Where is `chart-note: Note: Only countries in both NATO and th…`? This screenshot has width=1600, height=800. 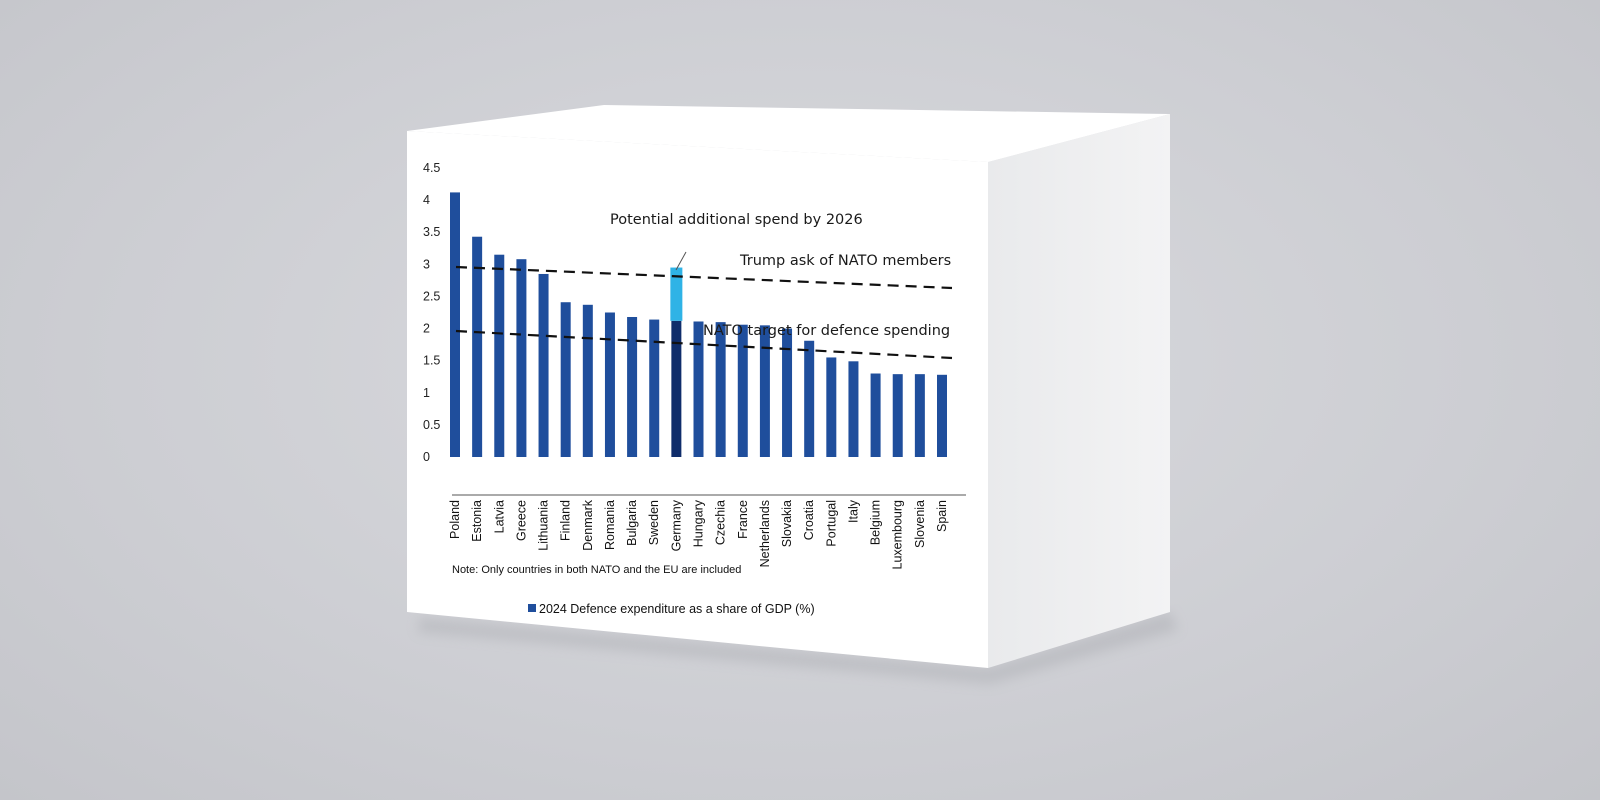 chart-note: Note: Only countries in both NATO and th… is located at coordinates (596, 570).